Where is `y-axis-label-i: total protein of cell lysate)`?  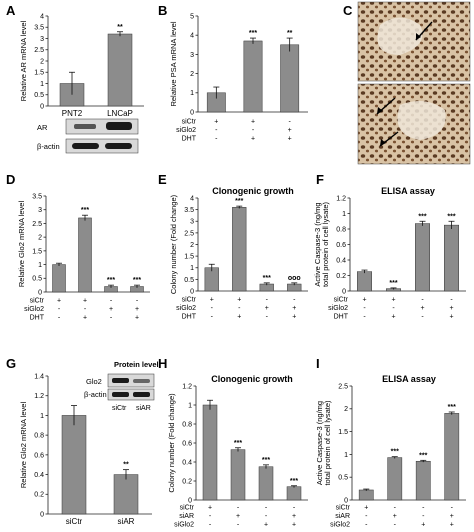 y-axis-label-i: total protein of cell lysate) is located at coordinates (327, 443).